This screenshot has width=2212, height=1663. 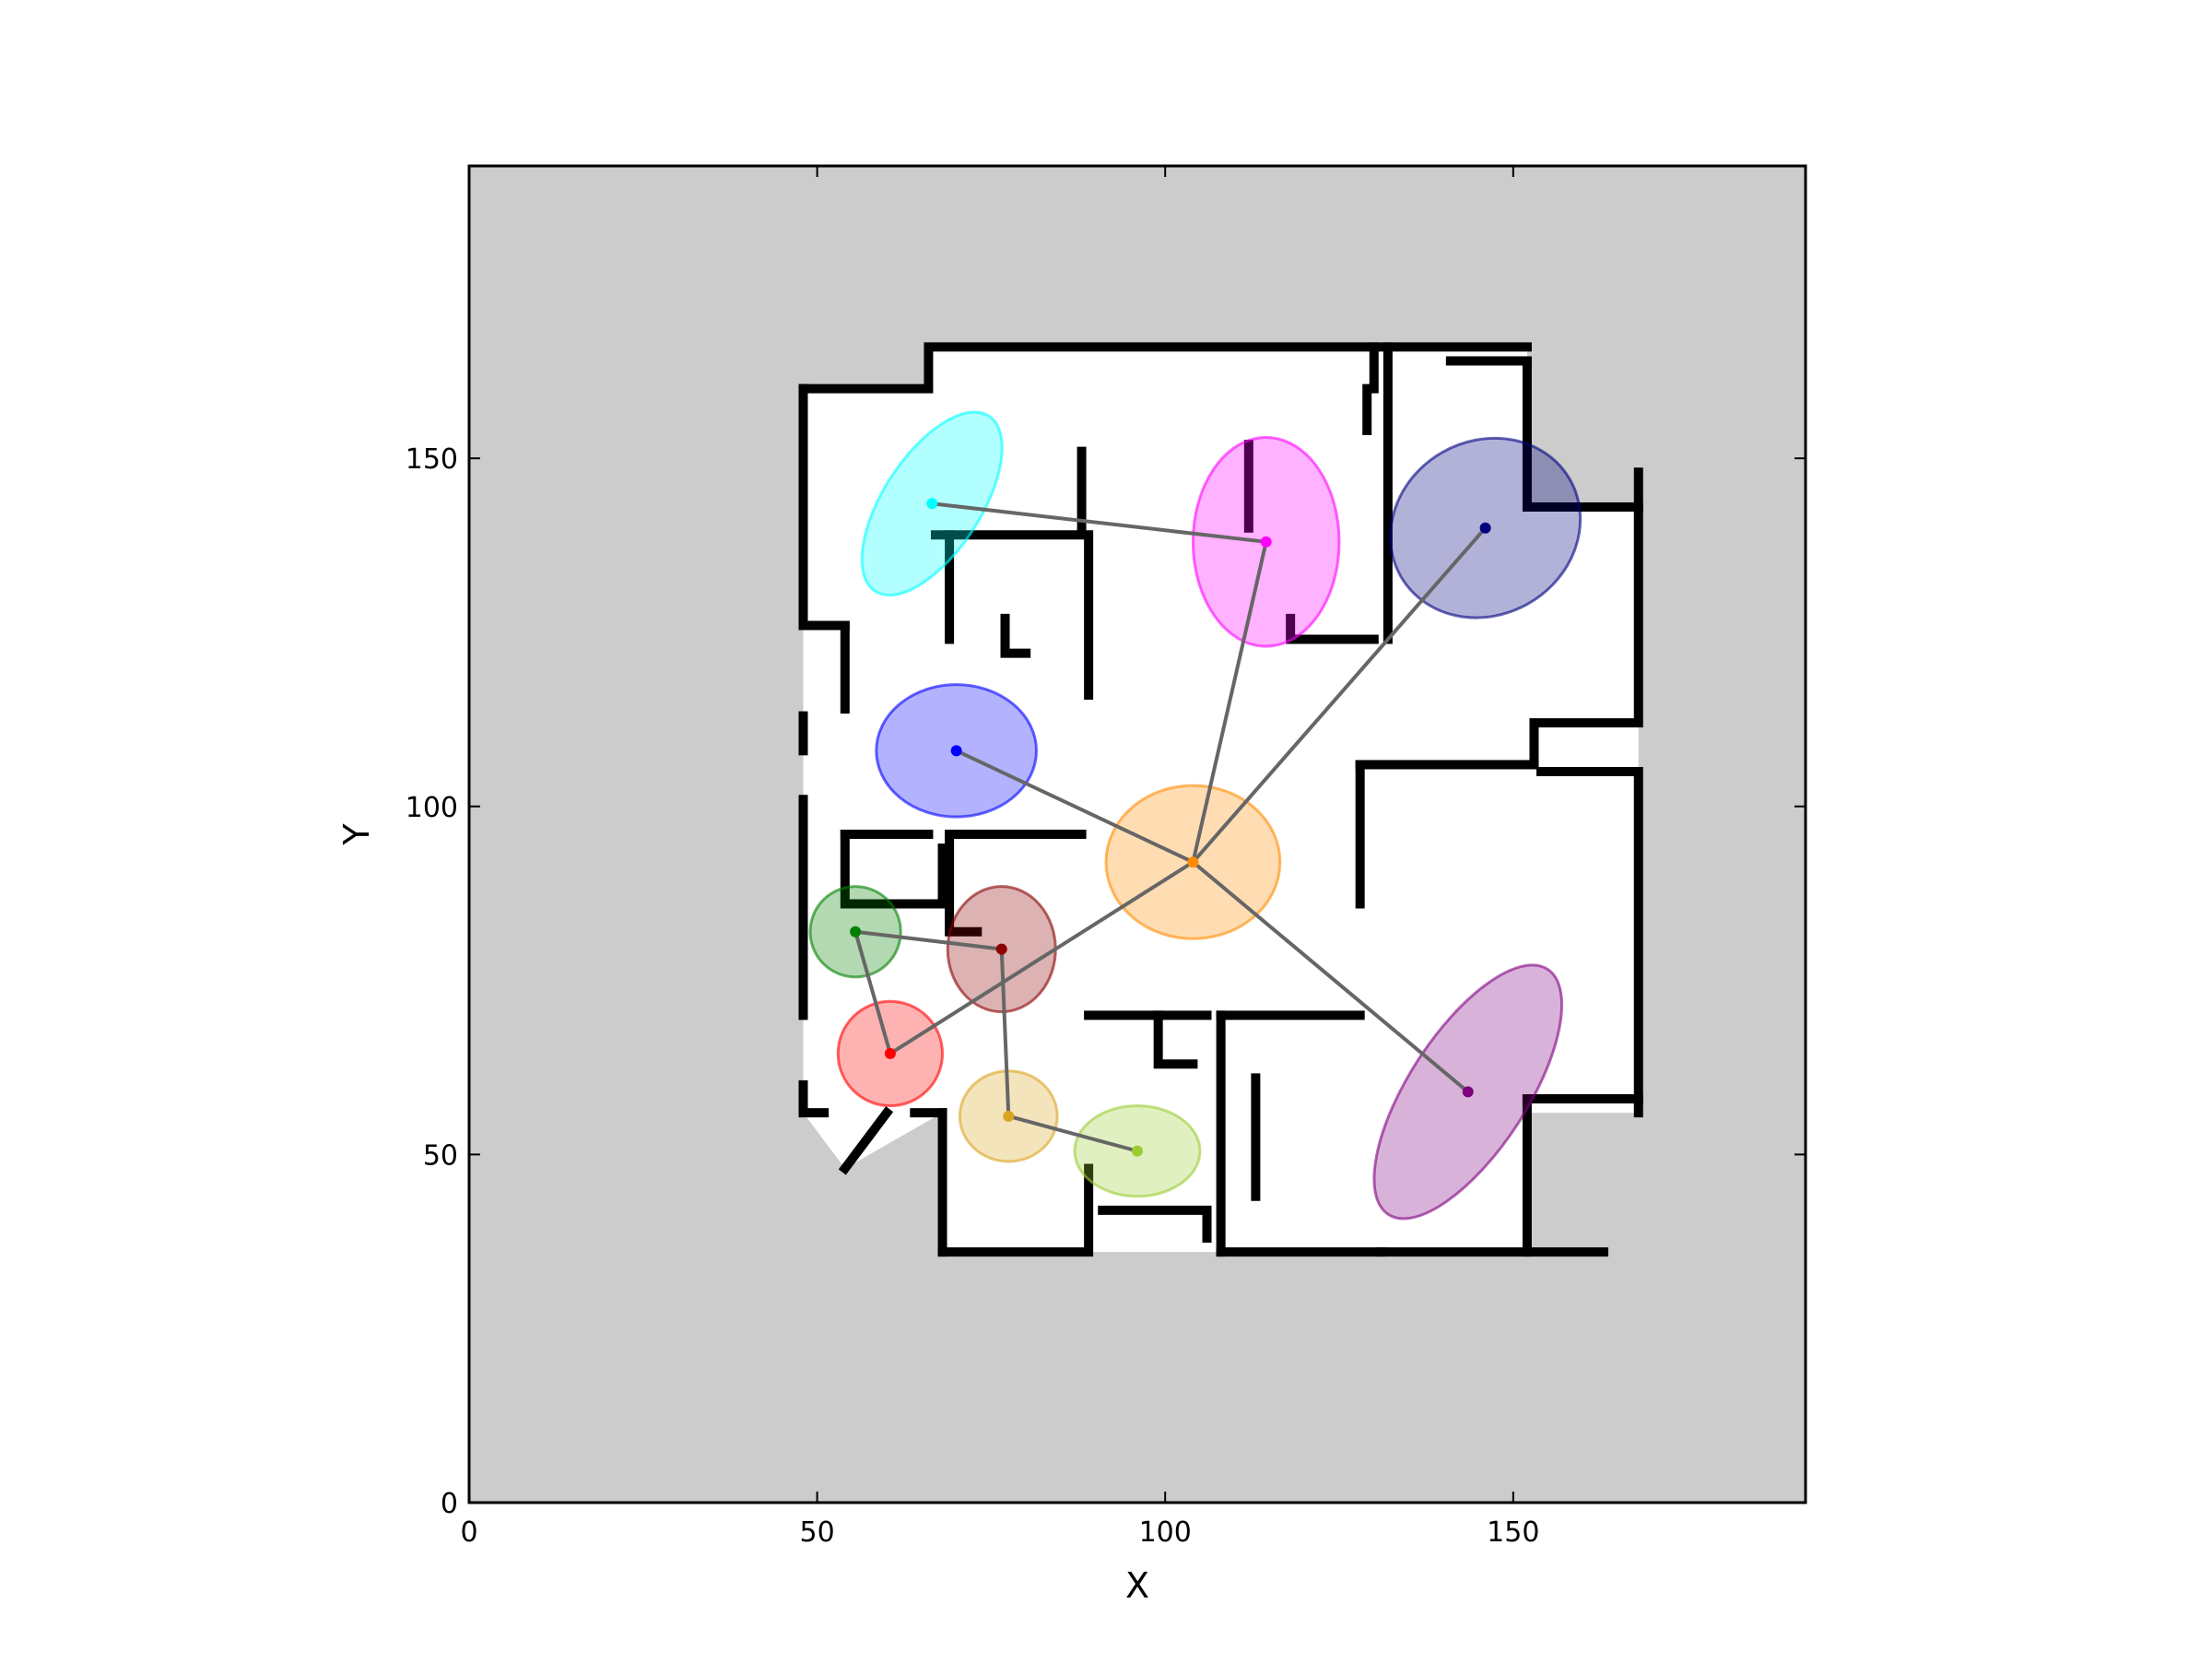 What do you see at coordinates (356, 834) in the screenshot?
I see `y-axis-label: Y` at bounding box center [356, 834].